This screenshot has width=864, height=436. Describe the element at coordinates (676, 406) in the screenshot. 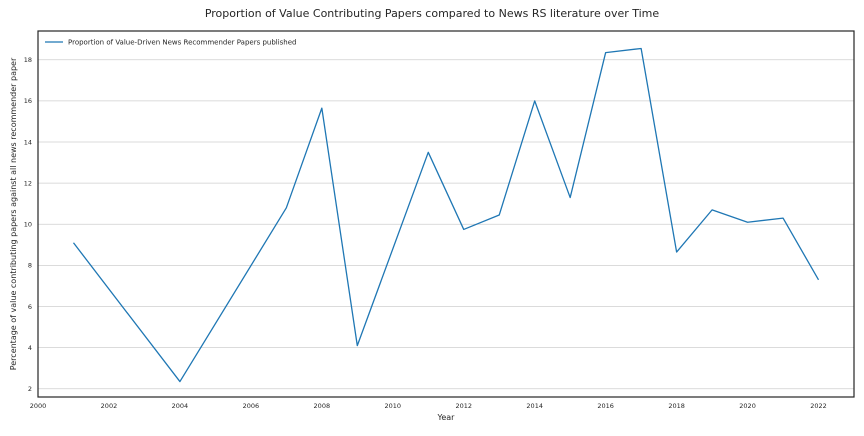

I see `x-tick-label: 2018` at that location.